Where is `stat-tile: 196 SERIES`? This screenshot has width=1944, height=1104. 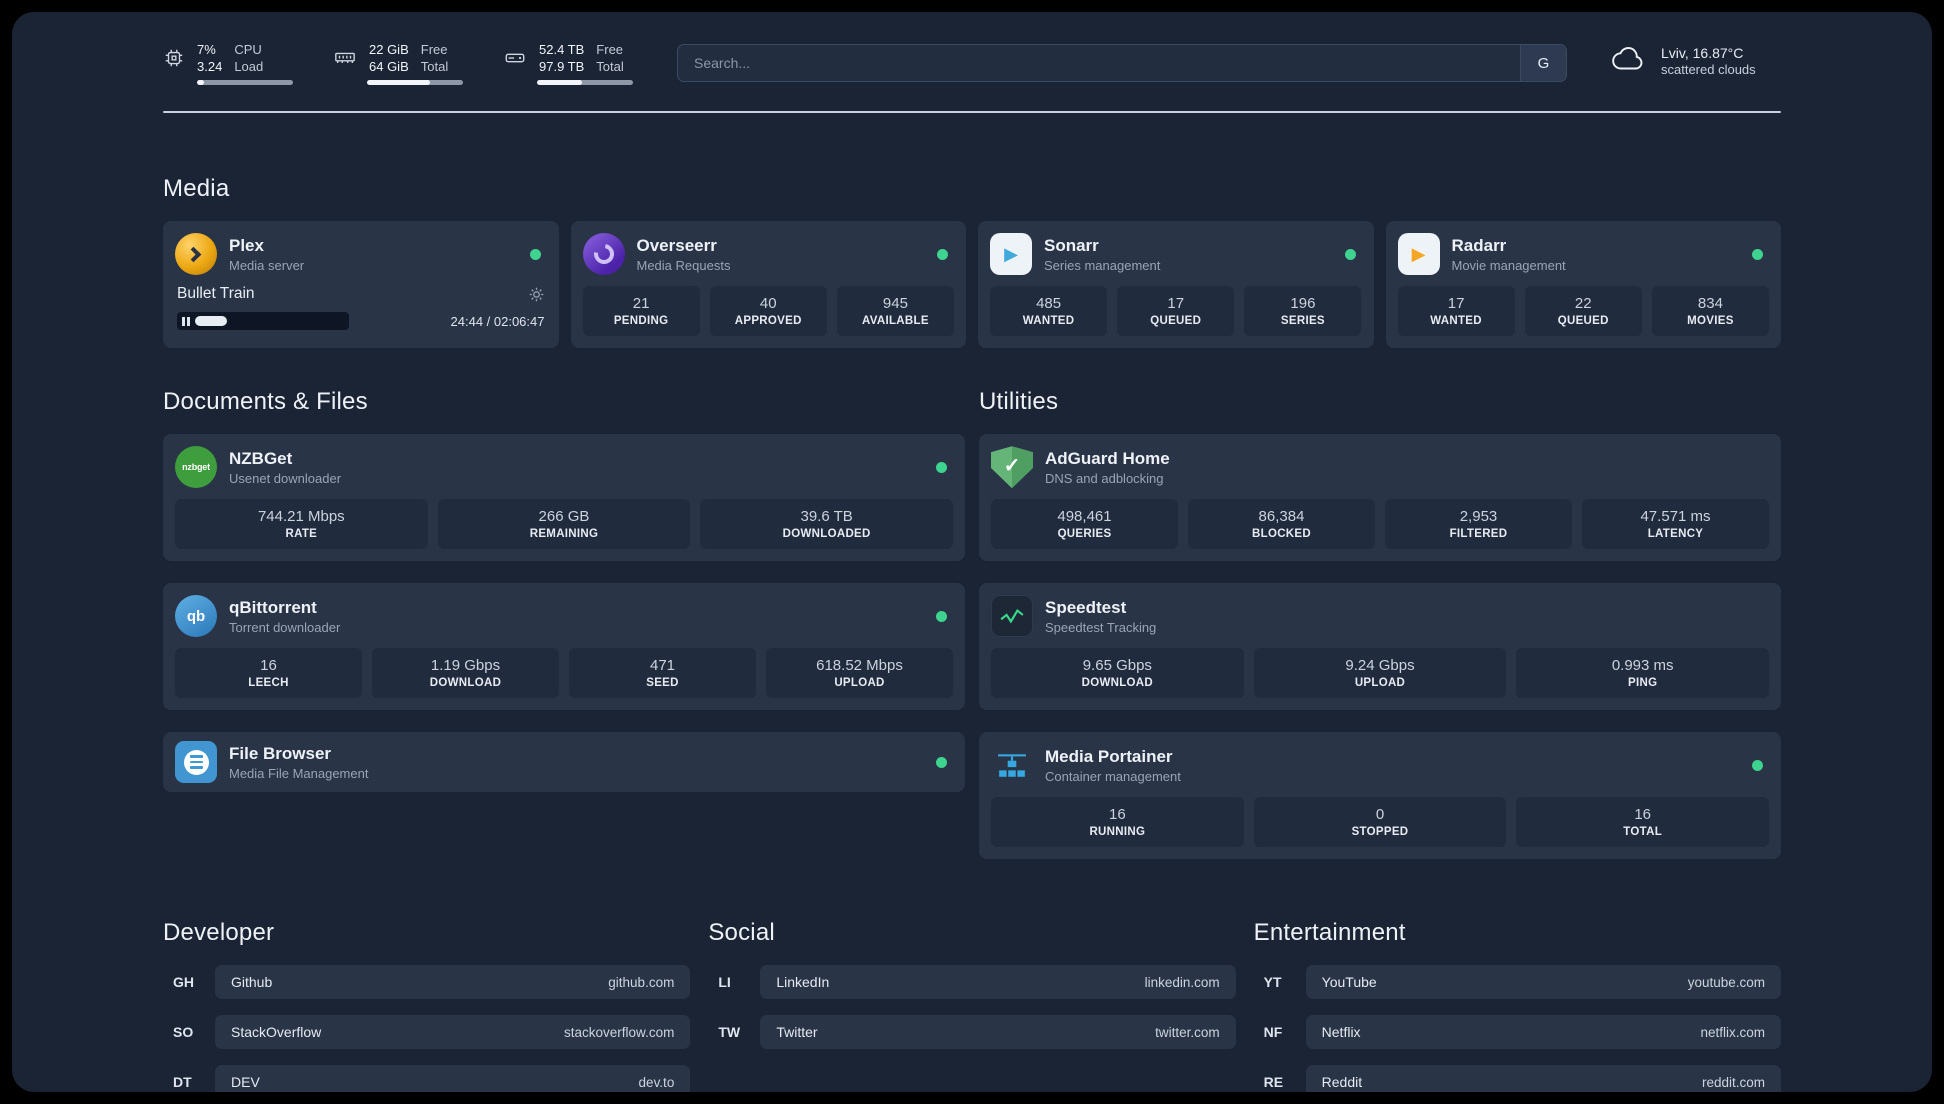 stat-tile: 196 SERIES is located at coordinates (1303, 311).